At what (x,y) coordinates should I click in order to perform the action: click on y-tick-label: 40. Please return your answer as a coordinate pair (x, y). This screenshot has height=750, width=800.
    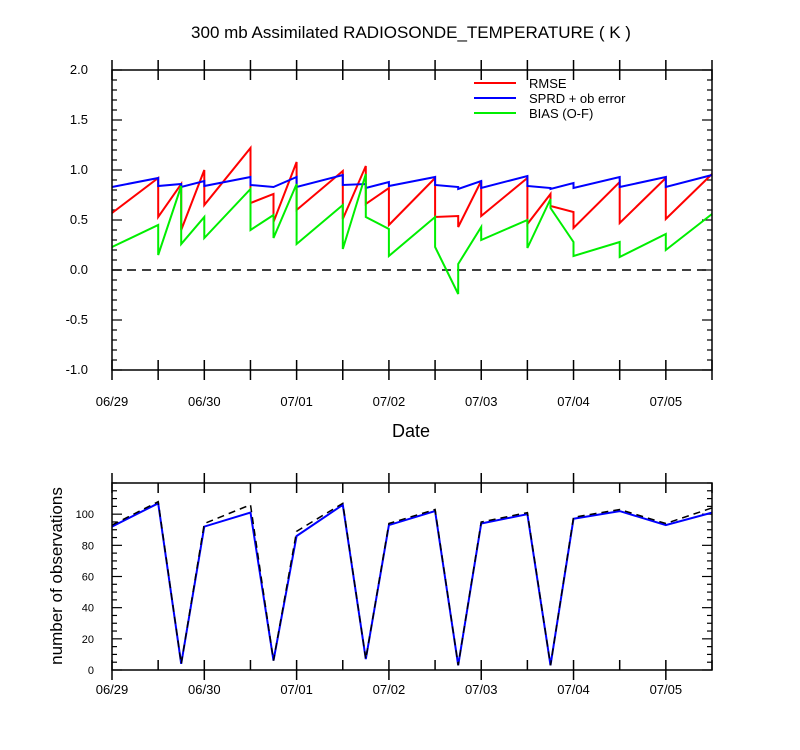
    Looking at the image, I should click on (88, 609).